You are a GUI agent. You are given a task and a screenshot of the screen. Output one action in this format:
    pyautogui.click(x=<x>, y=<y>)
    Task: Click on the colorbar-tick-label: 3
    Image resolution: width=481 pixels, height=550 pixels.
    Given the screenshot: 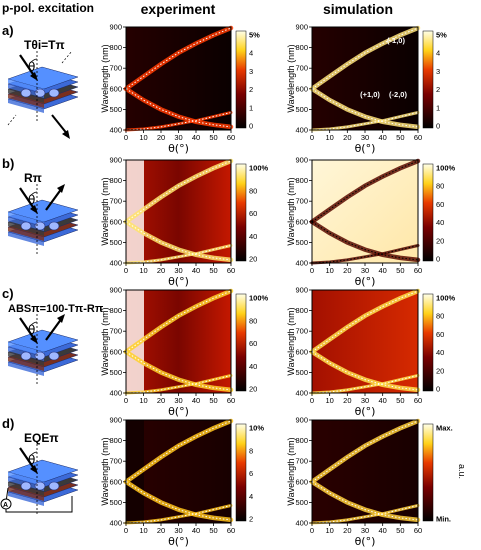 What is the action you would take?
    pyautogui.click(x=251, y=71)
    